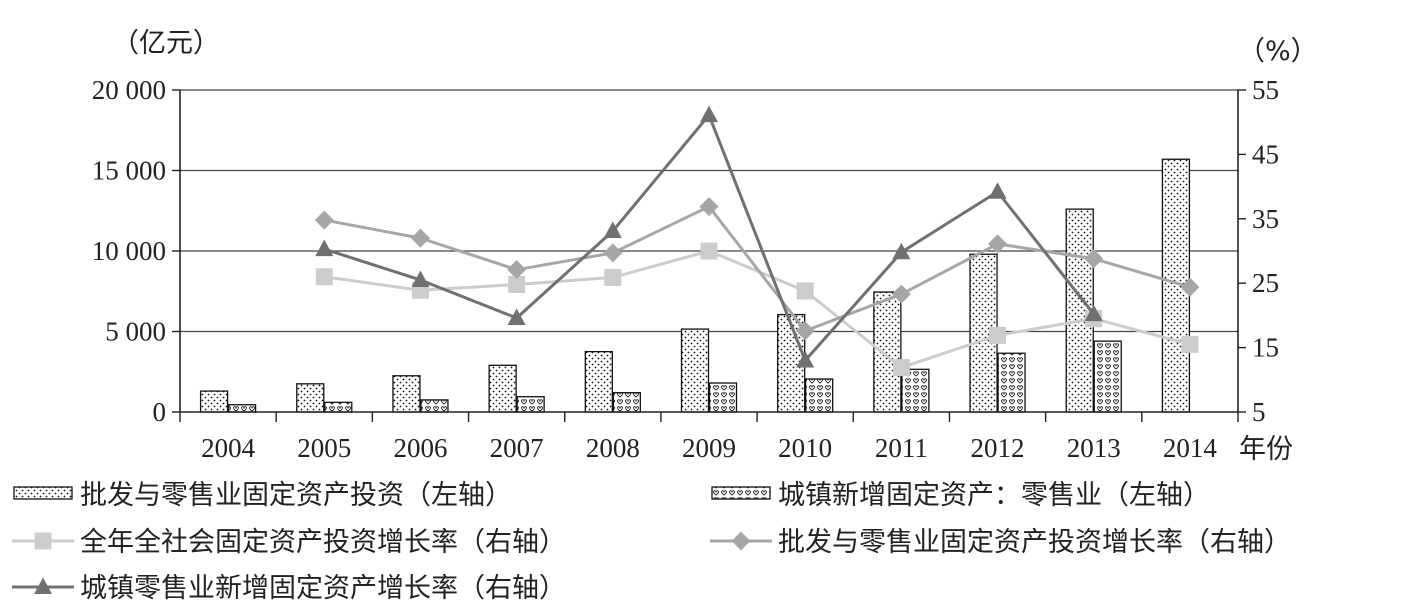  Describe the element at coordinates (160, 412) in the screenshot. I see `left-tick-label: 0` at that location.